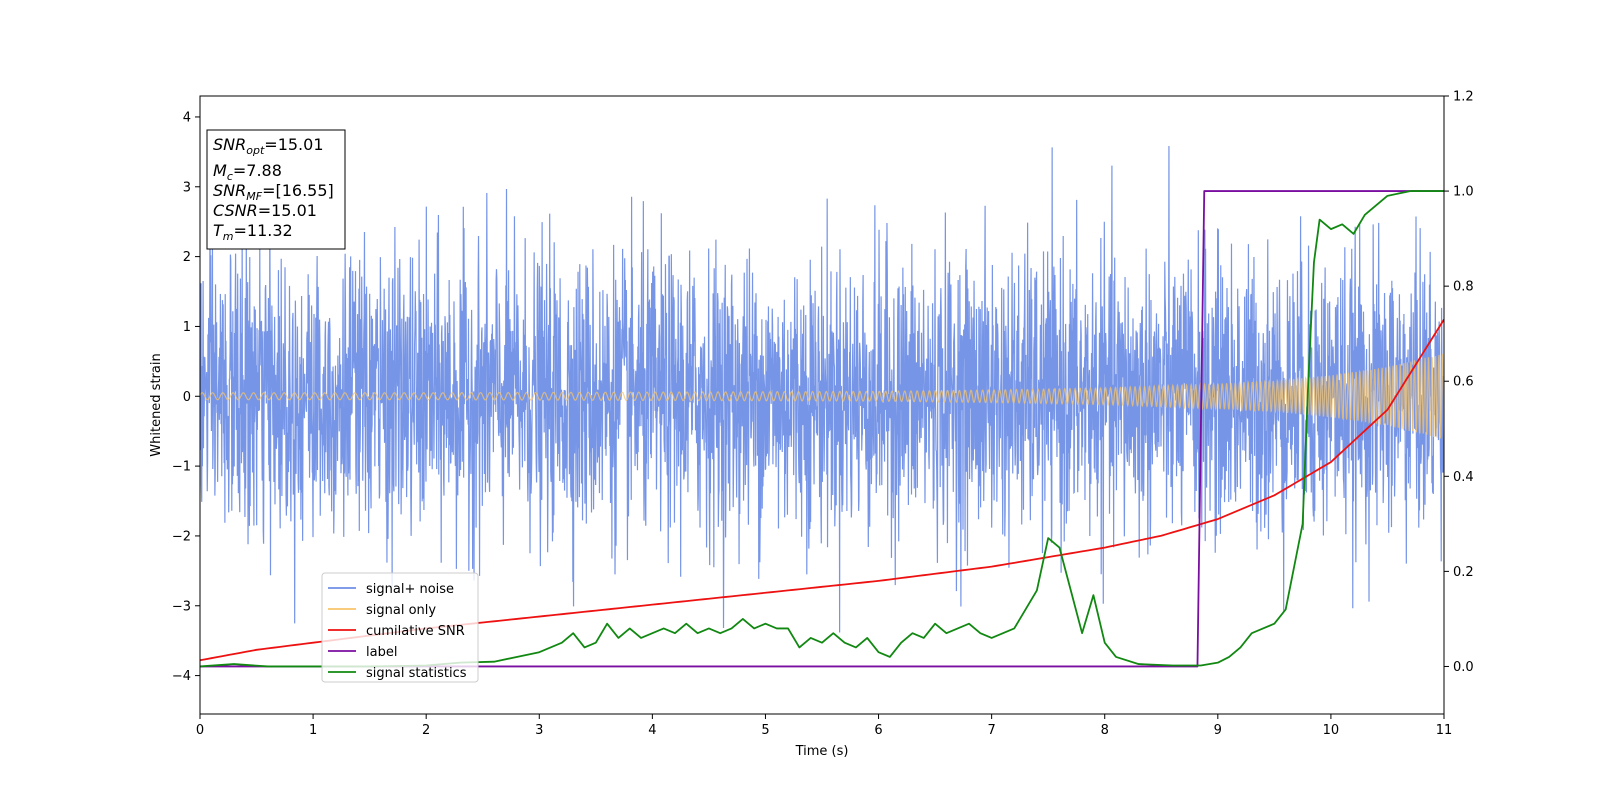  What do you see at coordinates (1331, 730) in the screenshot?
I see `x-tick-label: 10` at bounding box center [1331, 730].